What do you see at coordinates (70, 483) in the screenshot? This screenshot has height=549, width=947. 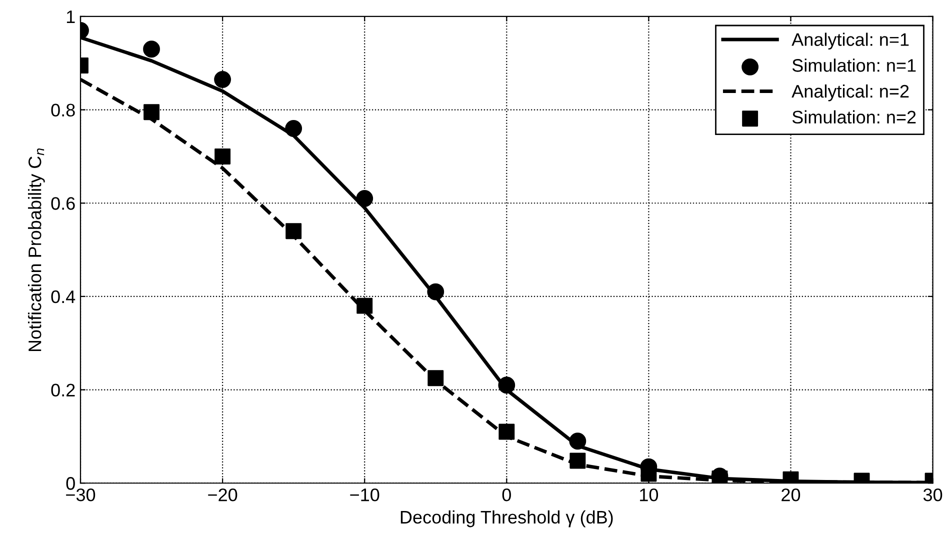 I see `y-tick-label: 0` at bounding box center [70, 483].